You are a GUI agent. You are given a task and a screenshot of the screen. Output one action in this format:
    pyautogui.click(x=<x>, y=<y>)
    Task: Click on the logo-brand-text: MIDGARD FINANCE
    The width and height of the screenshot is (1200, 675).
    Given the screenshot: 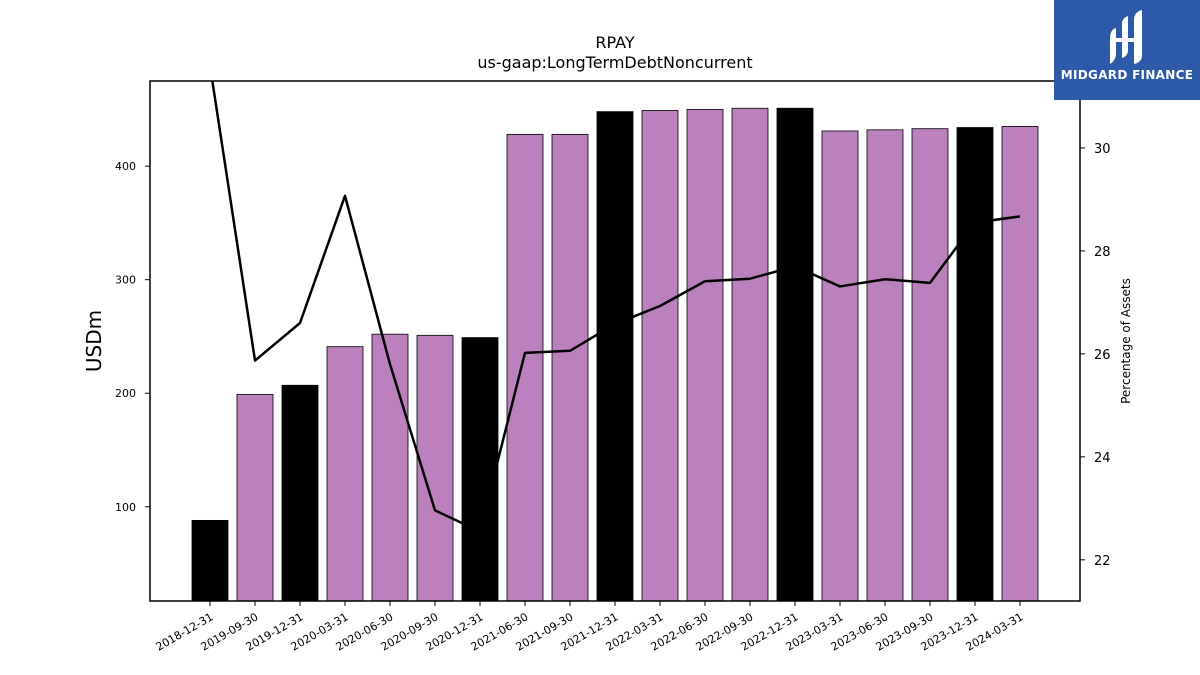 What is the action you would take?
    pyautogui.click(x=1127, y=75)
    